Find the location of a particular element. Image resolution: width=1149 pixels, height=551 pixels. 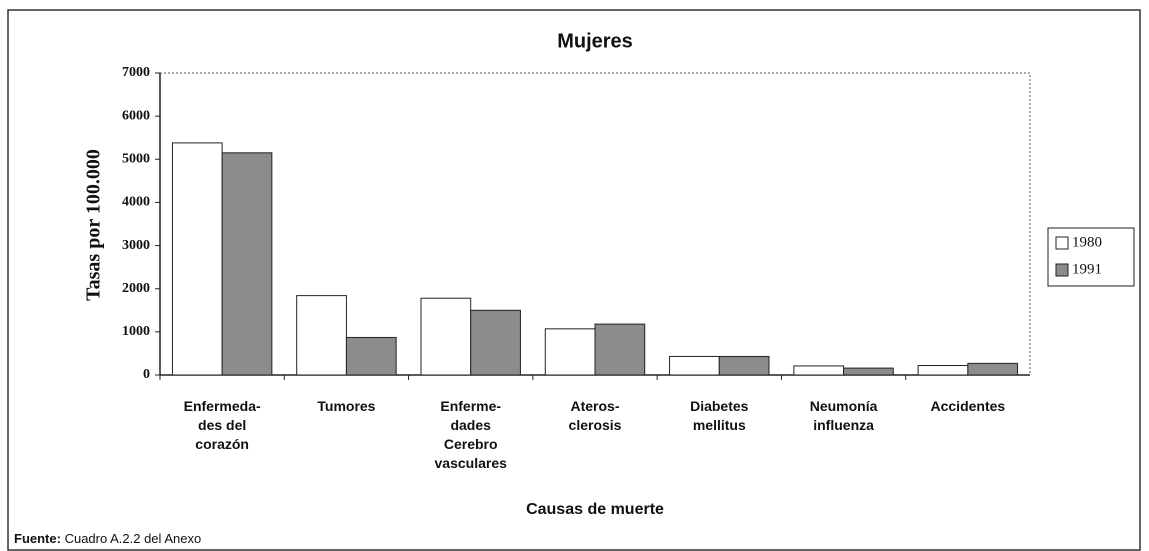

x-axis-title: Causas de muerte is located at coordinates (595, 509).